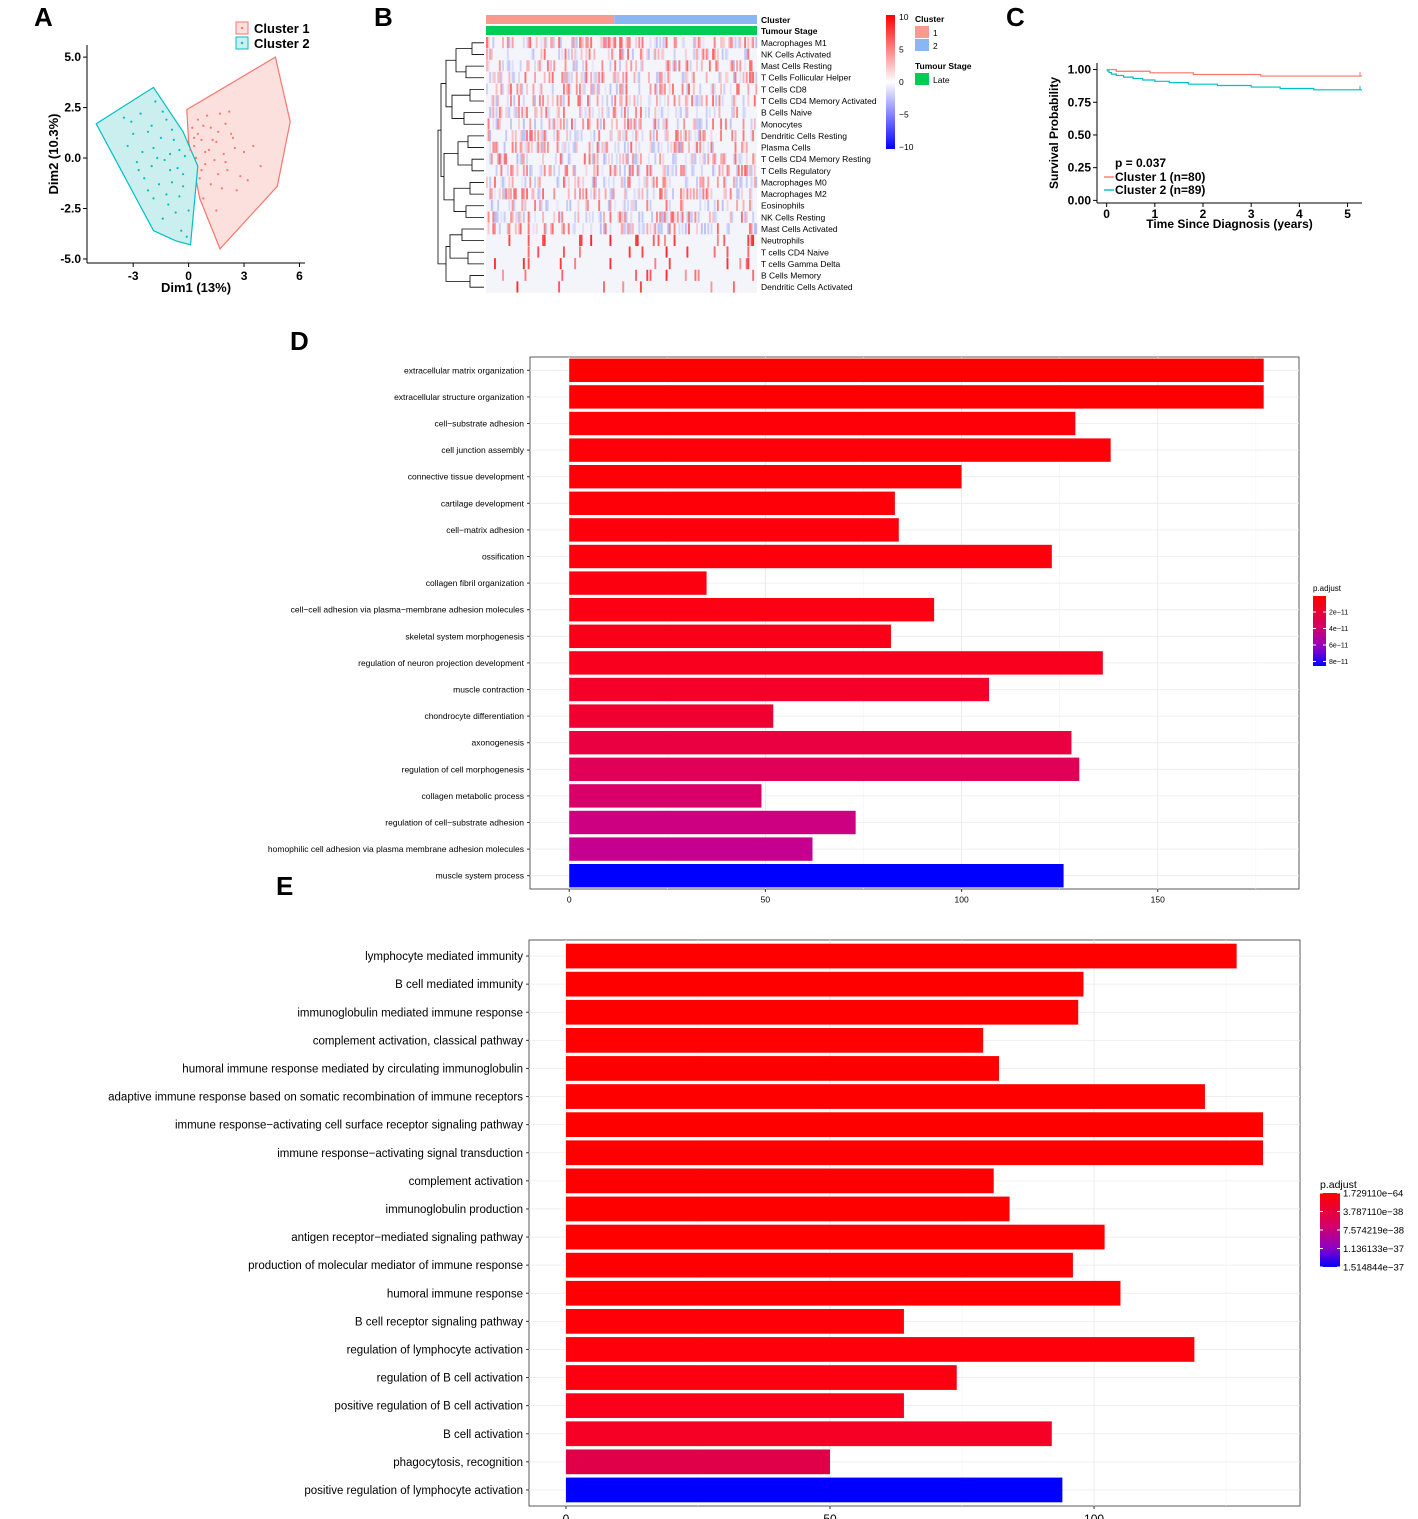  What do you see at coordinates (43, 17) in the screenshot?
I see `panel-letter-a: A` at bounding box center [43, 17].